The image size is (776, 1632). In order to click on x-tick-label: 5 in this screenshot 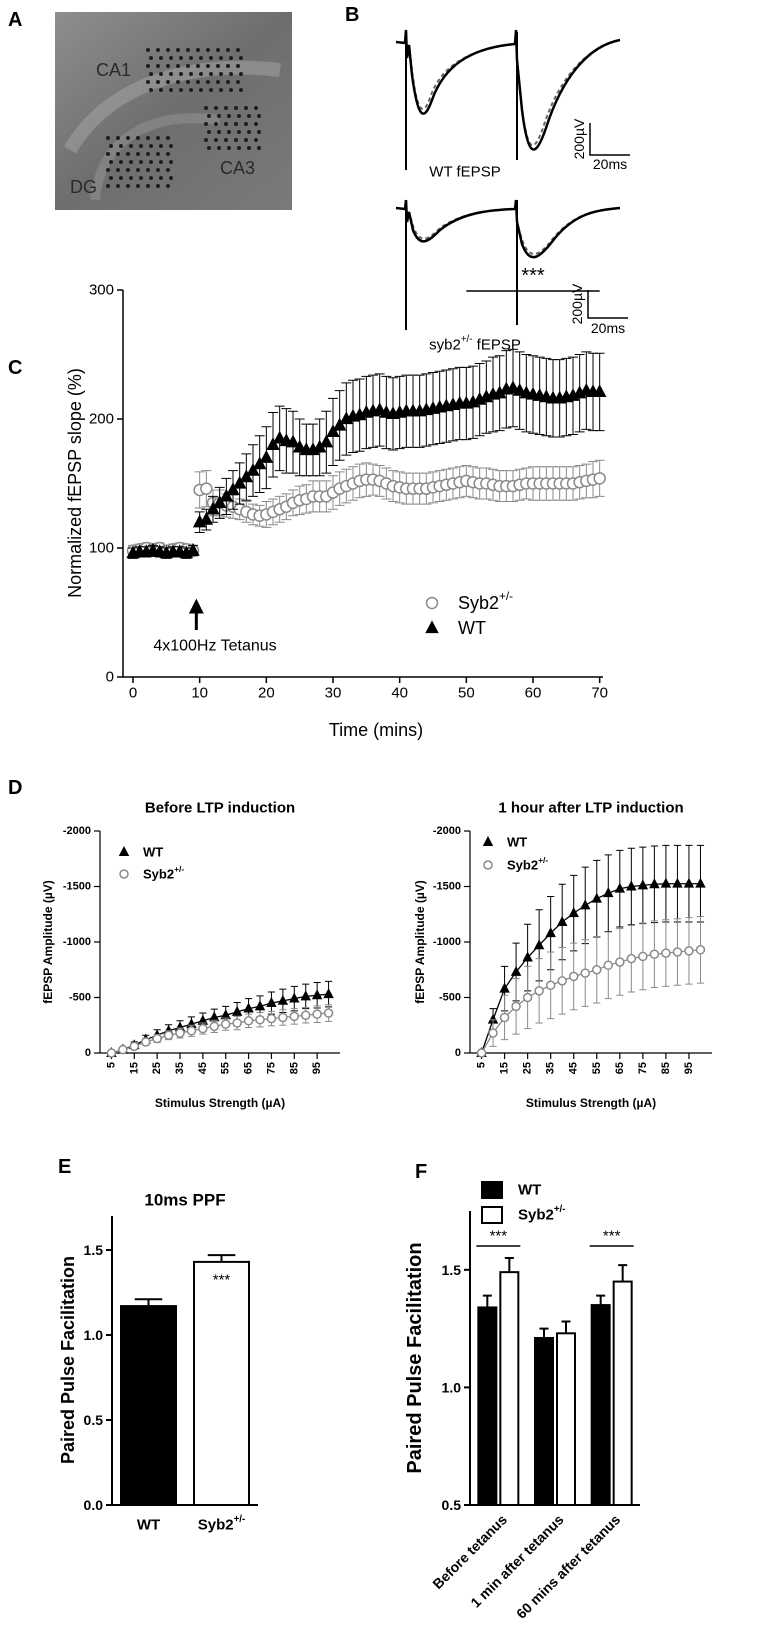, I will do `click(482, 1065)`.